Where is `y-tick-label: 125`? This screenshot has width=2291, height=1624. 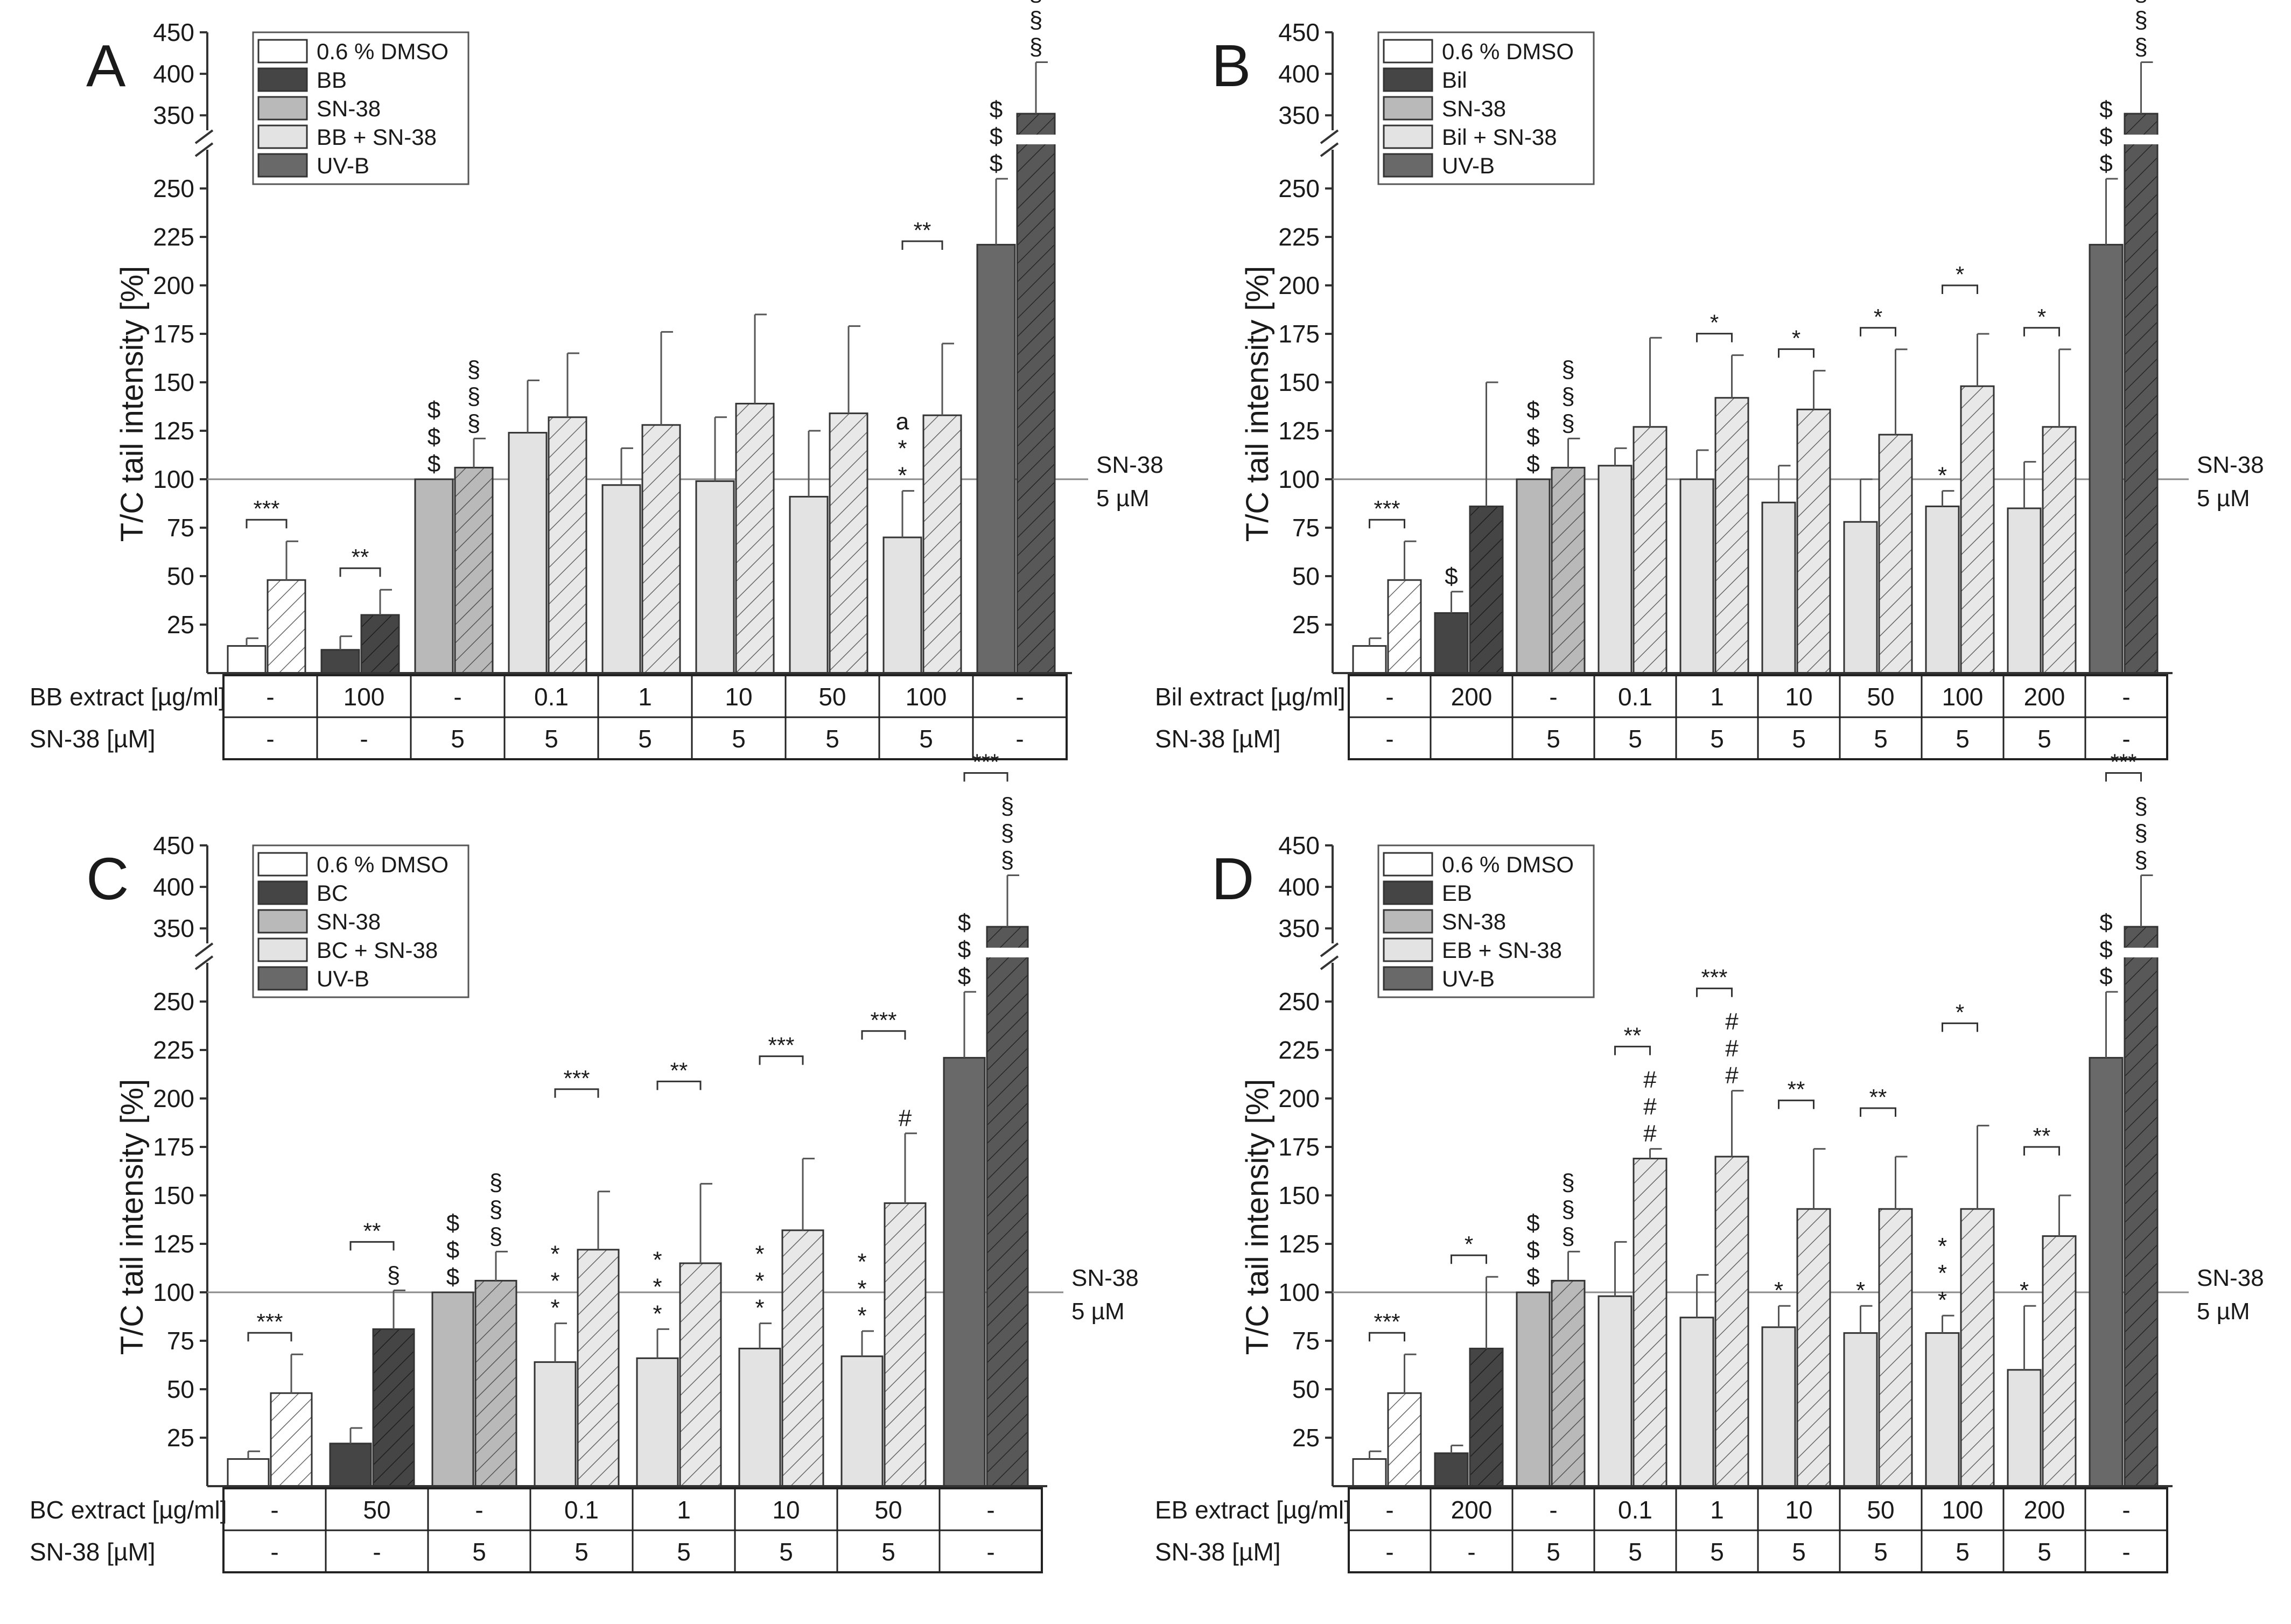 y-tick-label: 125 is located at coordinates (1299, 431).